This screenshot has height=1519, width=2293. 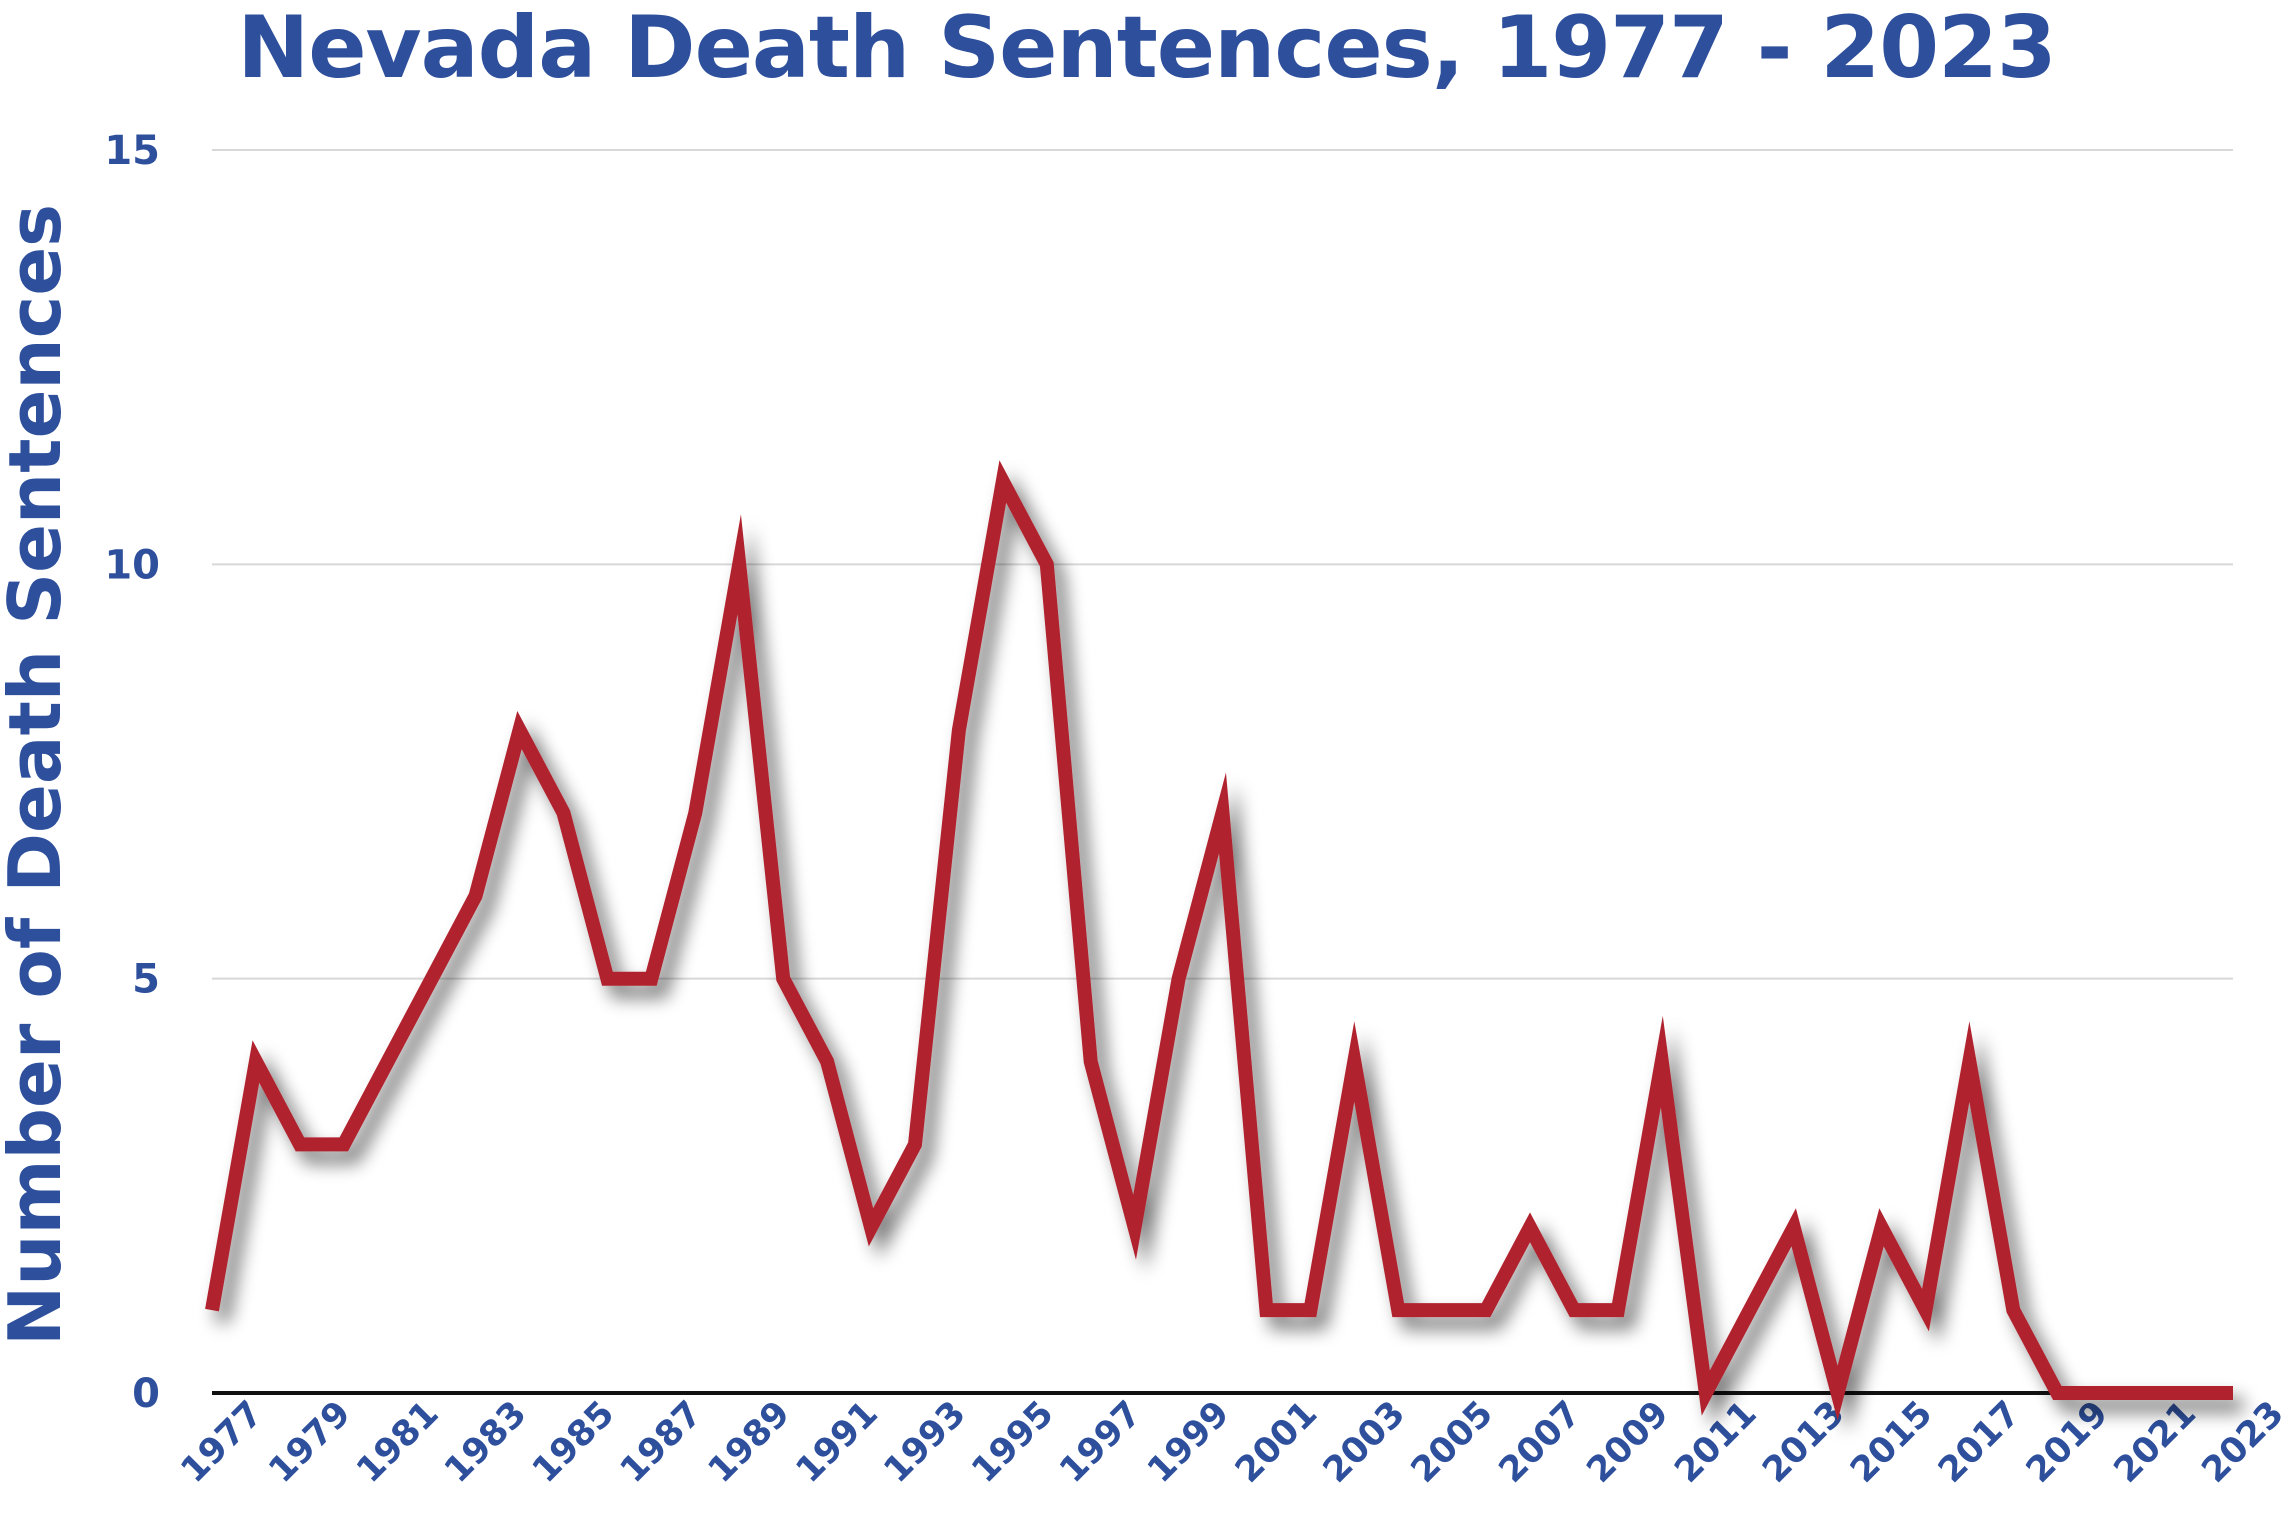 What do you see at coordinates (2067, 1442) in the screenshot?
I see `x-tick-label: 2019` at bounding box center [2067, 1442].